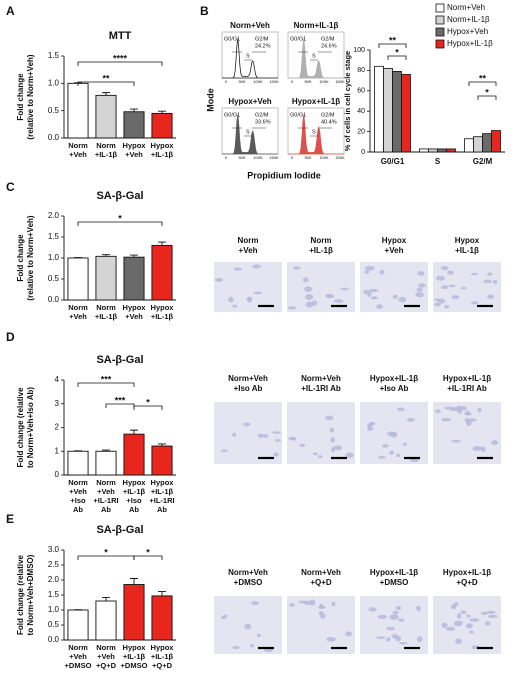 The image size is (516, 684). Describe the element at coordinates (316, 25) in the screenshot. I see `histogram-title: Norm+IL-1β` at that location.